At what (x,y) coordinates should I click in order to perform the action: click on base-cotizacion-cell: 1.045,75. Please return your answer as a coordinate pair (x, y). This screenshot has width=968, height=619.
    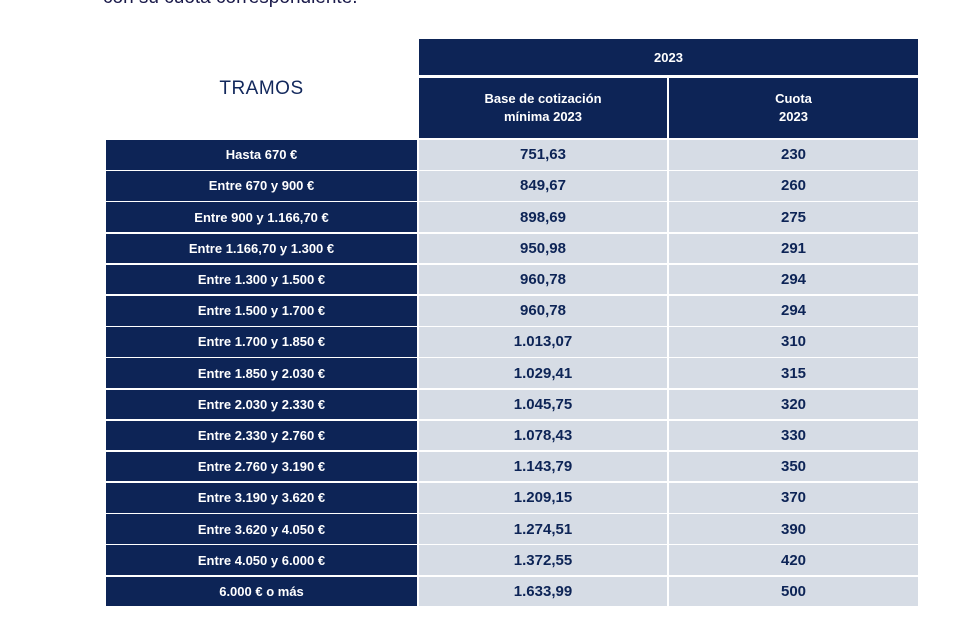
    Looking at the image, I should click on (543, 404).